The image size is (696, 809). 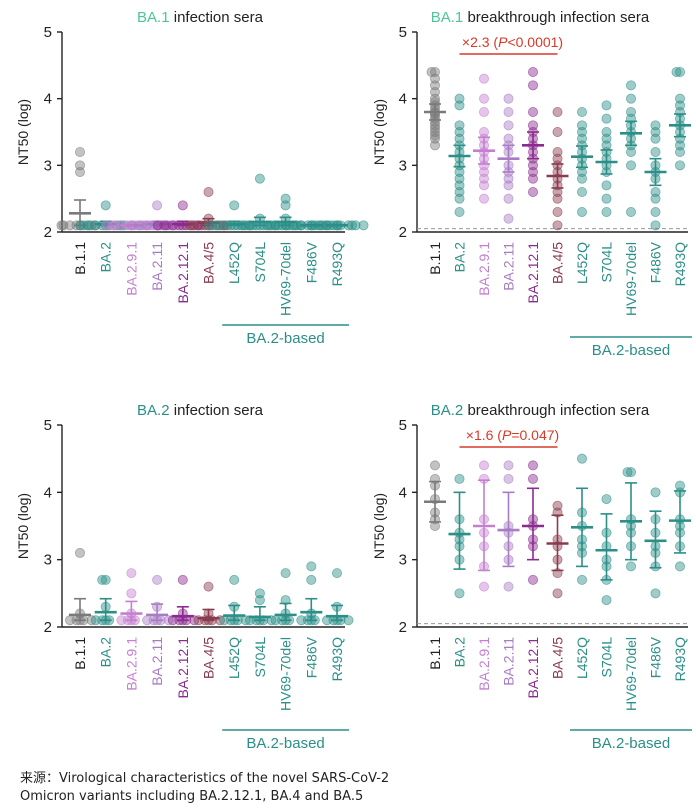 I want to click on panel-title: BA.1 breakthrough infection sera, so click(x=540, y=17).